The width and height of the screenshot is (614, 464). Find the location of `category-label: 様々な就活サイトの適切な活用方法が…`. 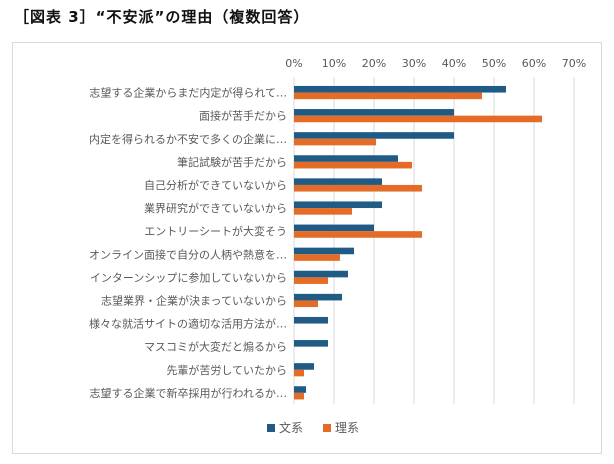

category-label: 様々な就活サイトの適切な活用方法が… is located at coordinates (188, 324).